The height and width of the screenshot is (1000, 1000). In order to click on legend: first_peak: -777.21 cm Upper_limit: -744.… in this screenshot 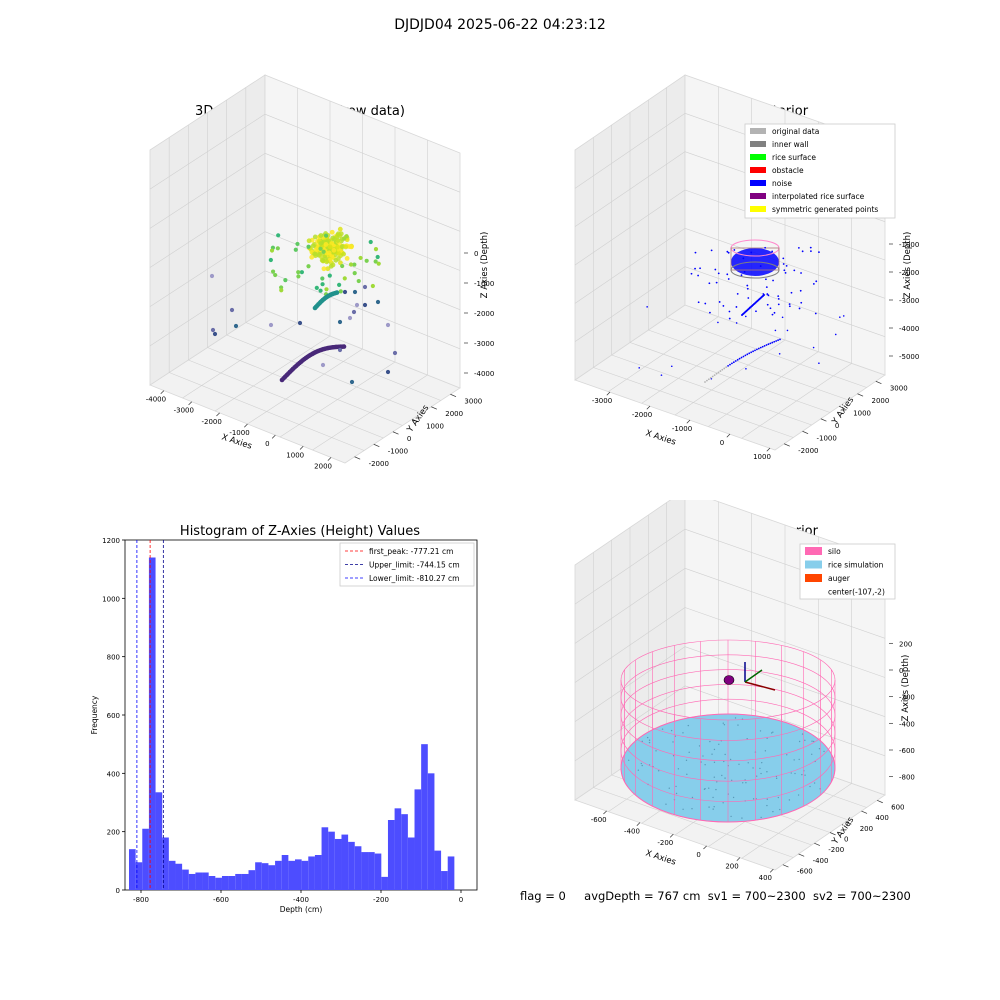, I will do `click(407, 564)`.